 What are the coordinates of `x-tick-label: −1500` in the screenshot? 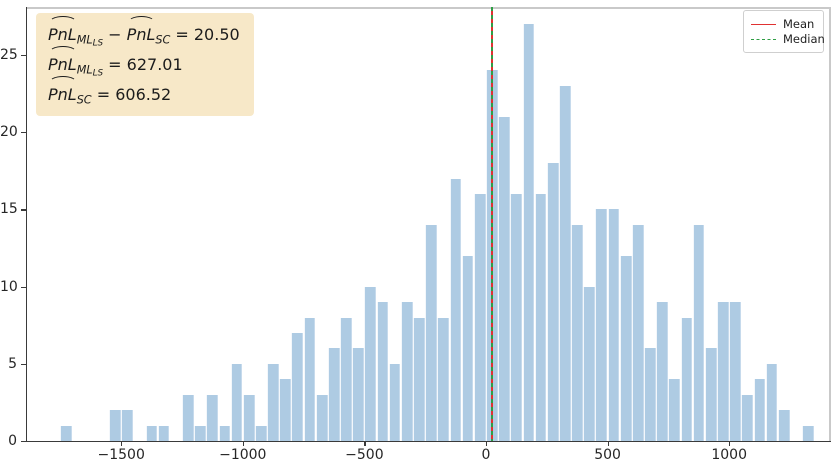 It's located at (121, 455).